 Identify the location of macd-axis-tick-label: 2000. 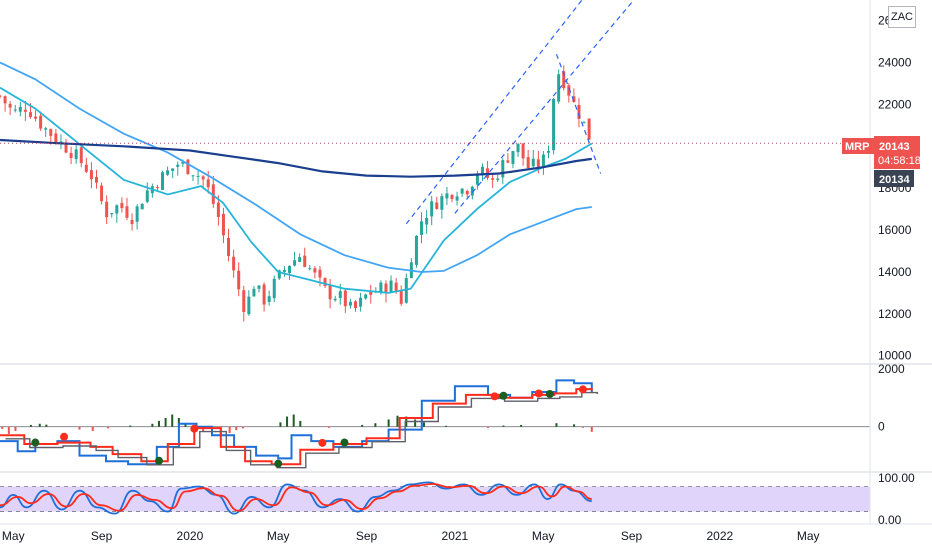
(891, 369).